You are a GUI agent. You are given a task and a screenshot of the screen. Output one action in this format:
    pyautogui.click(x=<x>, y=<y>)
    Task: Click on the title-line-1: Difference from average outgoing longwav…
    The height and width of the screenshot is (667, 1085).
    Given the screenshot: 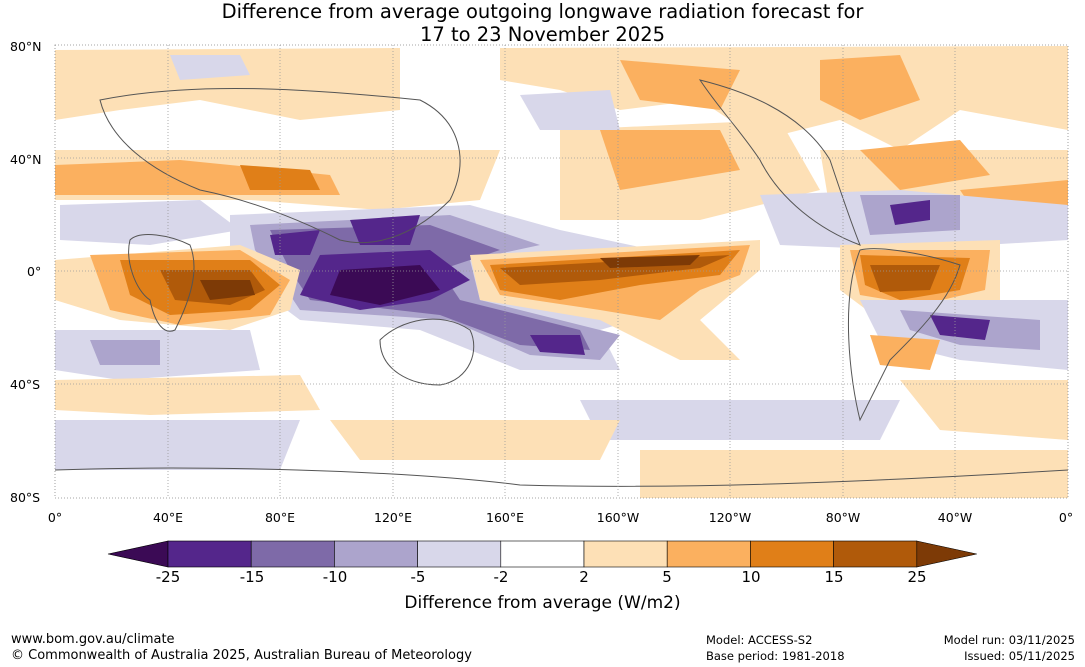 What is the action you would take?
    pyautogui.click(x=542, y=11)
    